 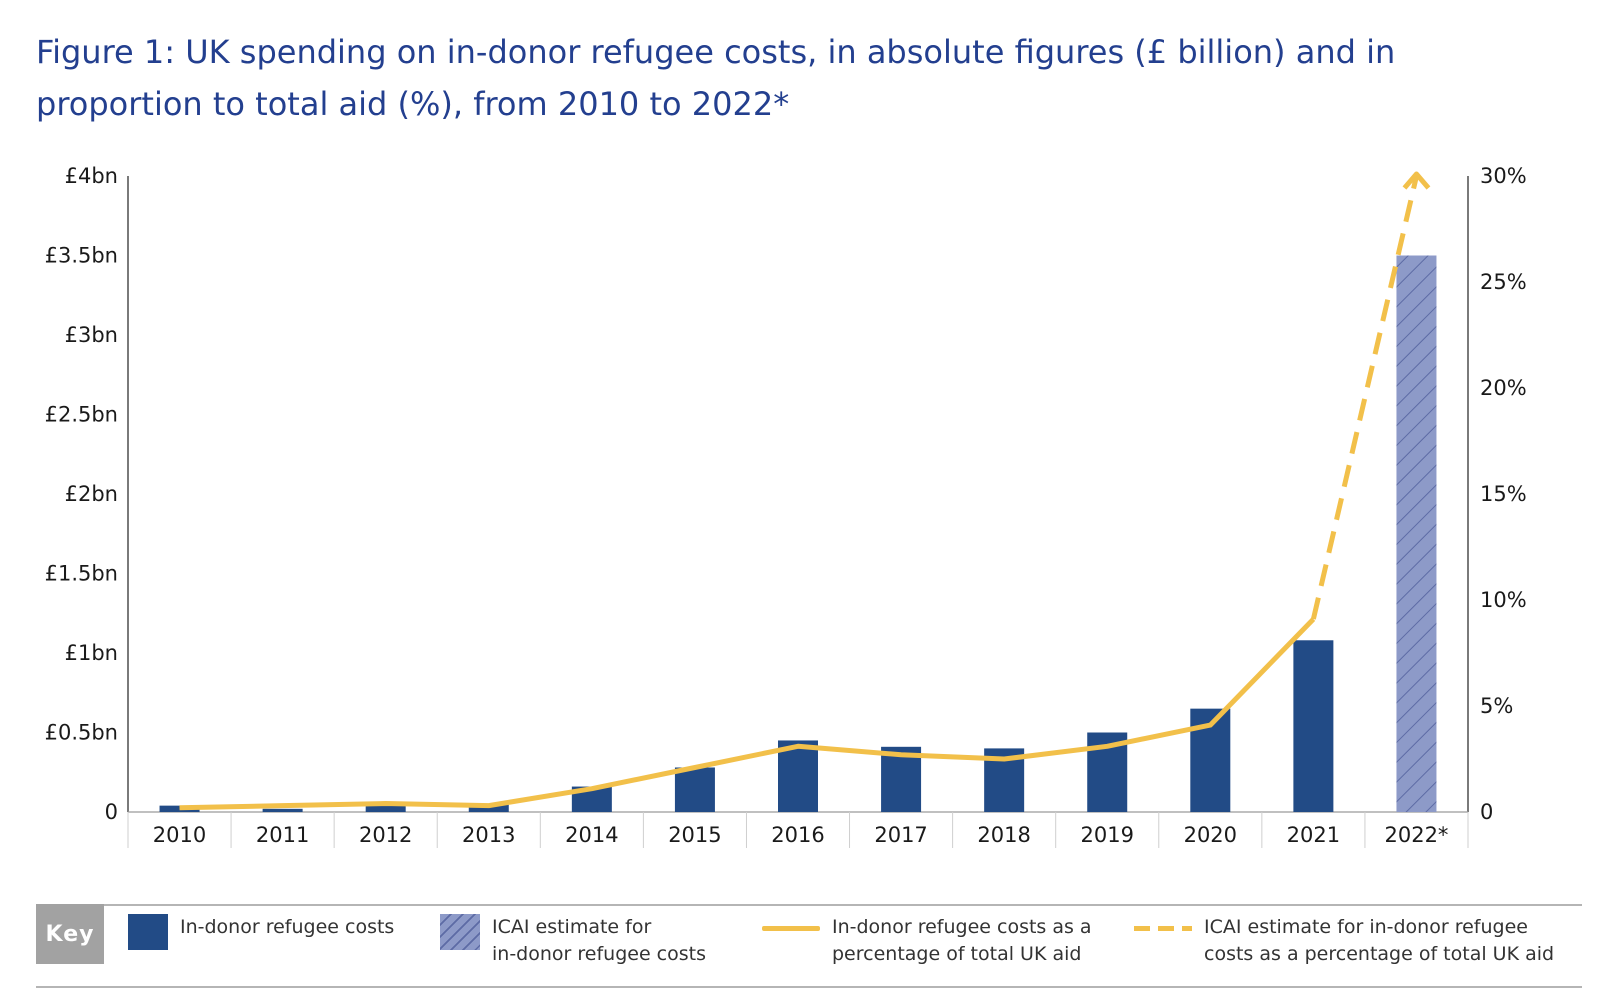 I want to click on y2-tick-label: 25%, so click(x=1503, y=282).